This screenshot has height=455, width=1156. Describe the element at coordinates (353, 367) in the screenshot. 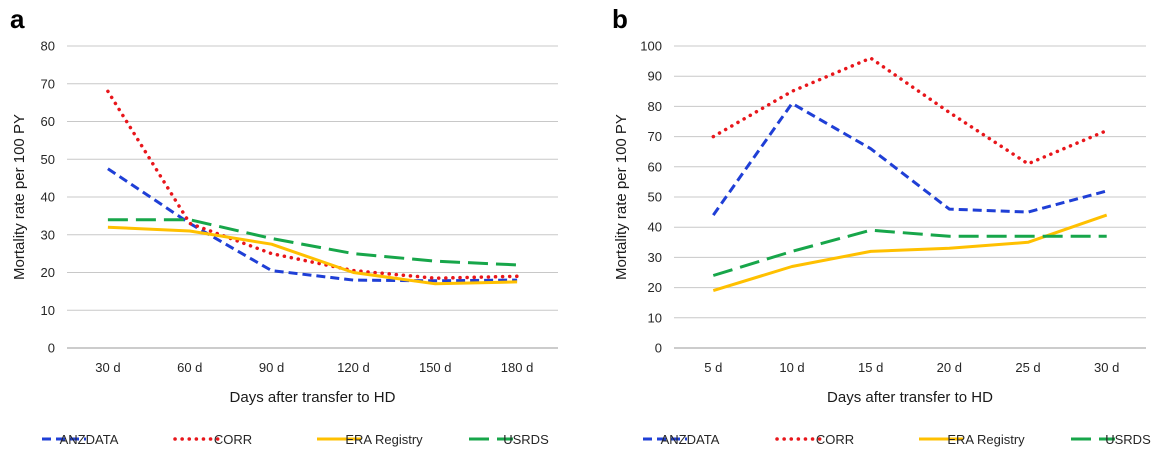

I see `x-tick-label: 120 d` at that location.